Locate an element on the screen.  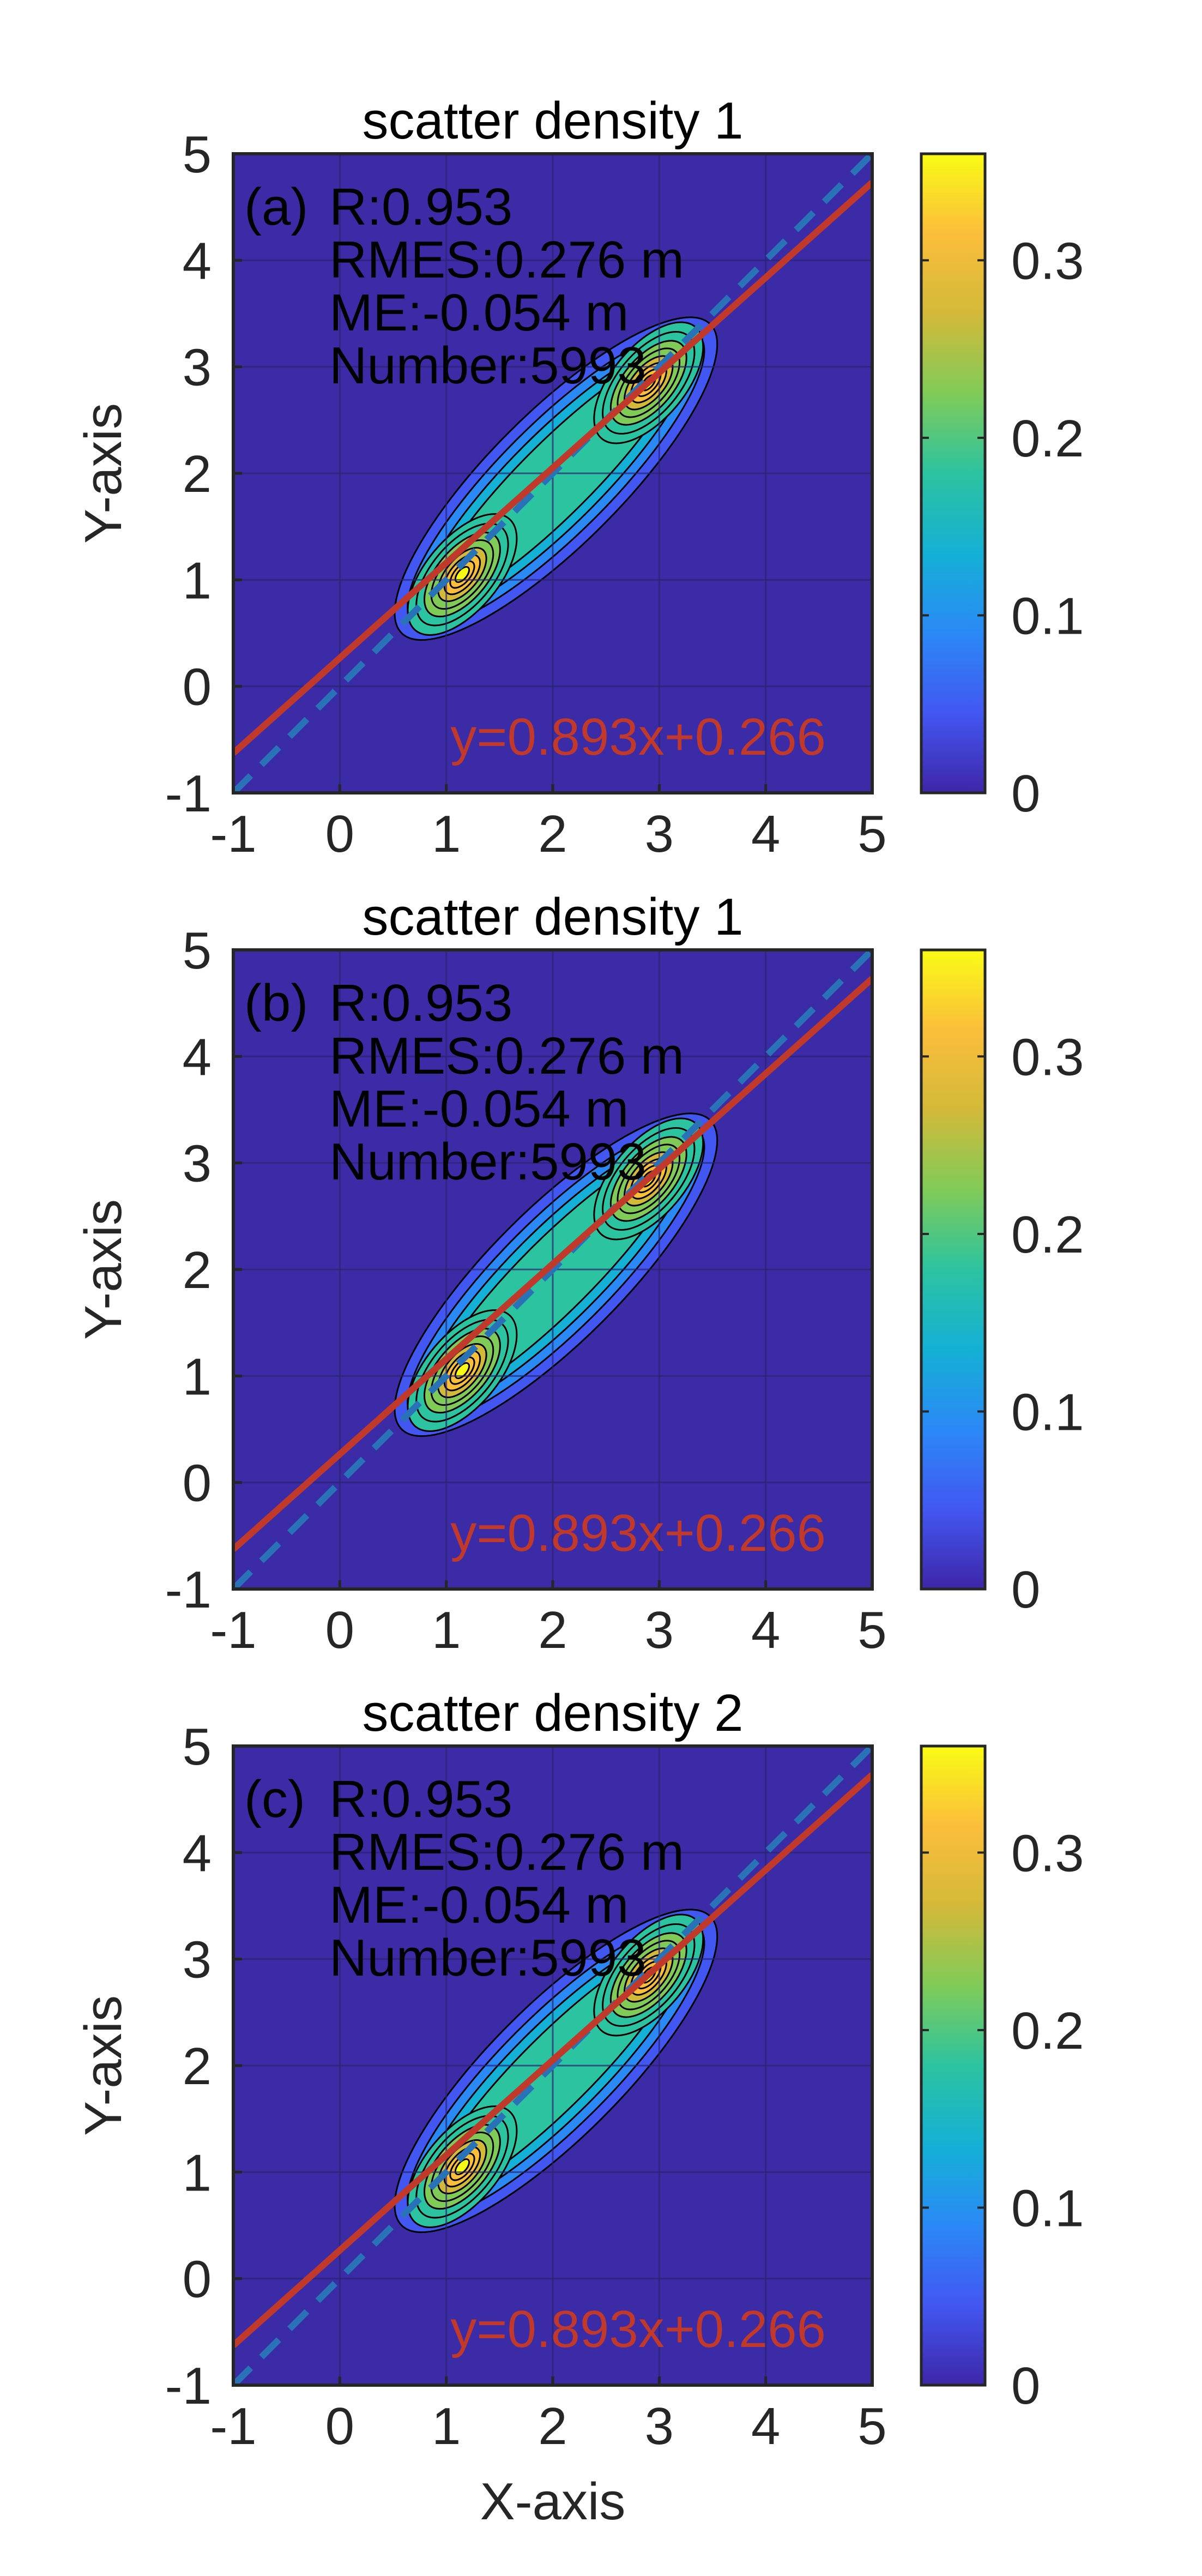
panel-label: (b) is located at coordinates (276, 1003).